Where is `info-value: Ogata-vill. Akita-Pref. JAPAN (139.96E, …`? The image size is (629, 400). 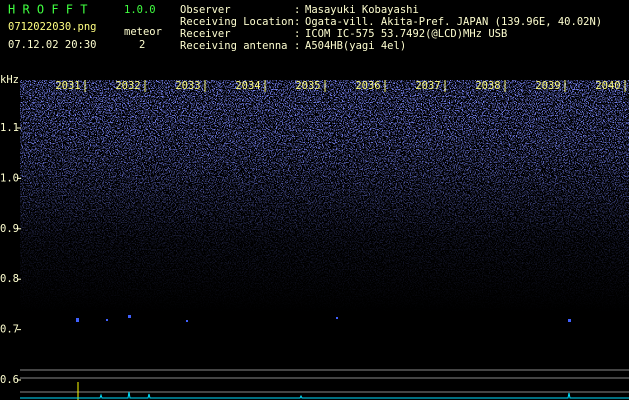
info-value: Ogata-vill. Akita-Pref. JAPAN (139.96E, … is located at coordinates (453, 22).